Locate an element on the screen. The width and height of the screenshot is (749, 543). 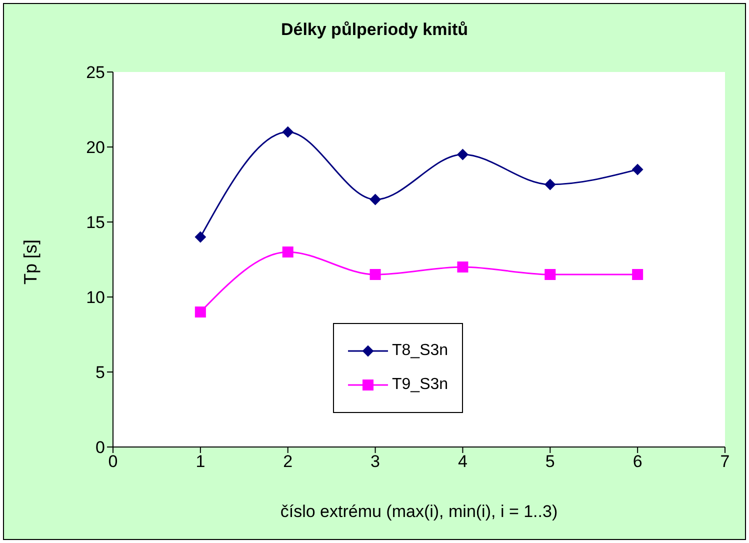
y-tick-label: 25 is located at coordinates (95, 72).